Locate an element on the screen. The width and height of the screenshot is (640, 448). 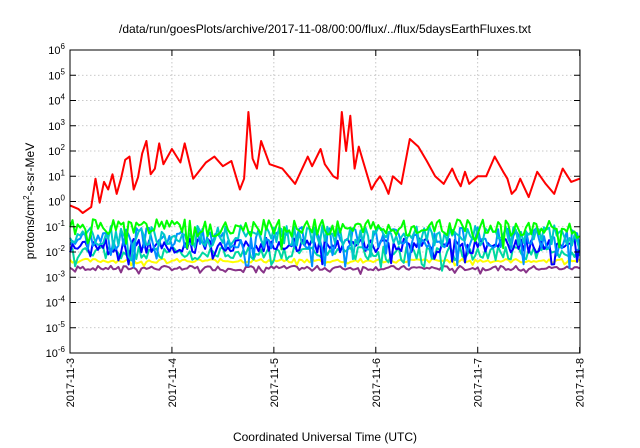
x-axis-label: Coordinated Universal Time (UTC) is located at coordinates (325, 437).